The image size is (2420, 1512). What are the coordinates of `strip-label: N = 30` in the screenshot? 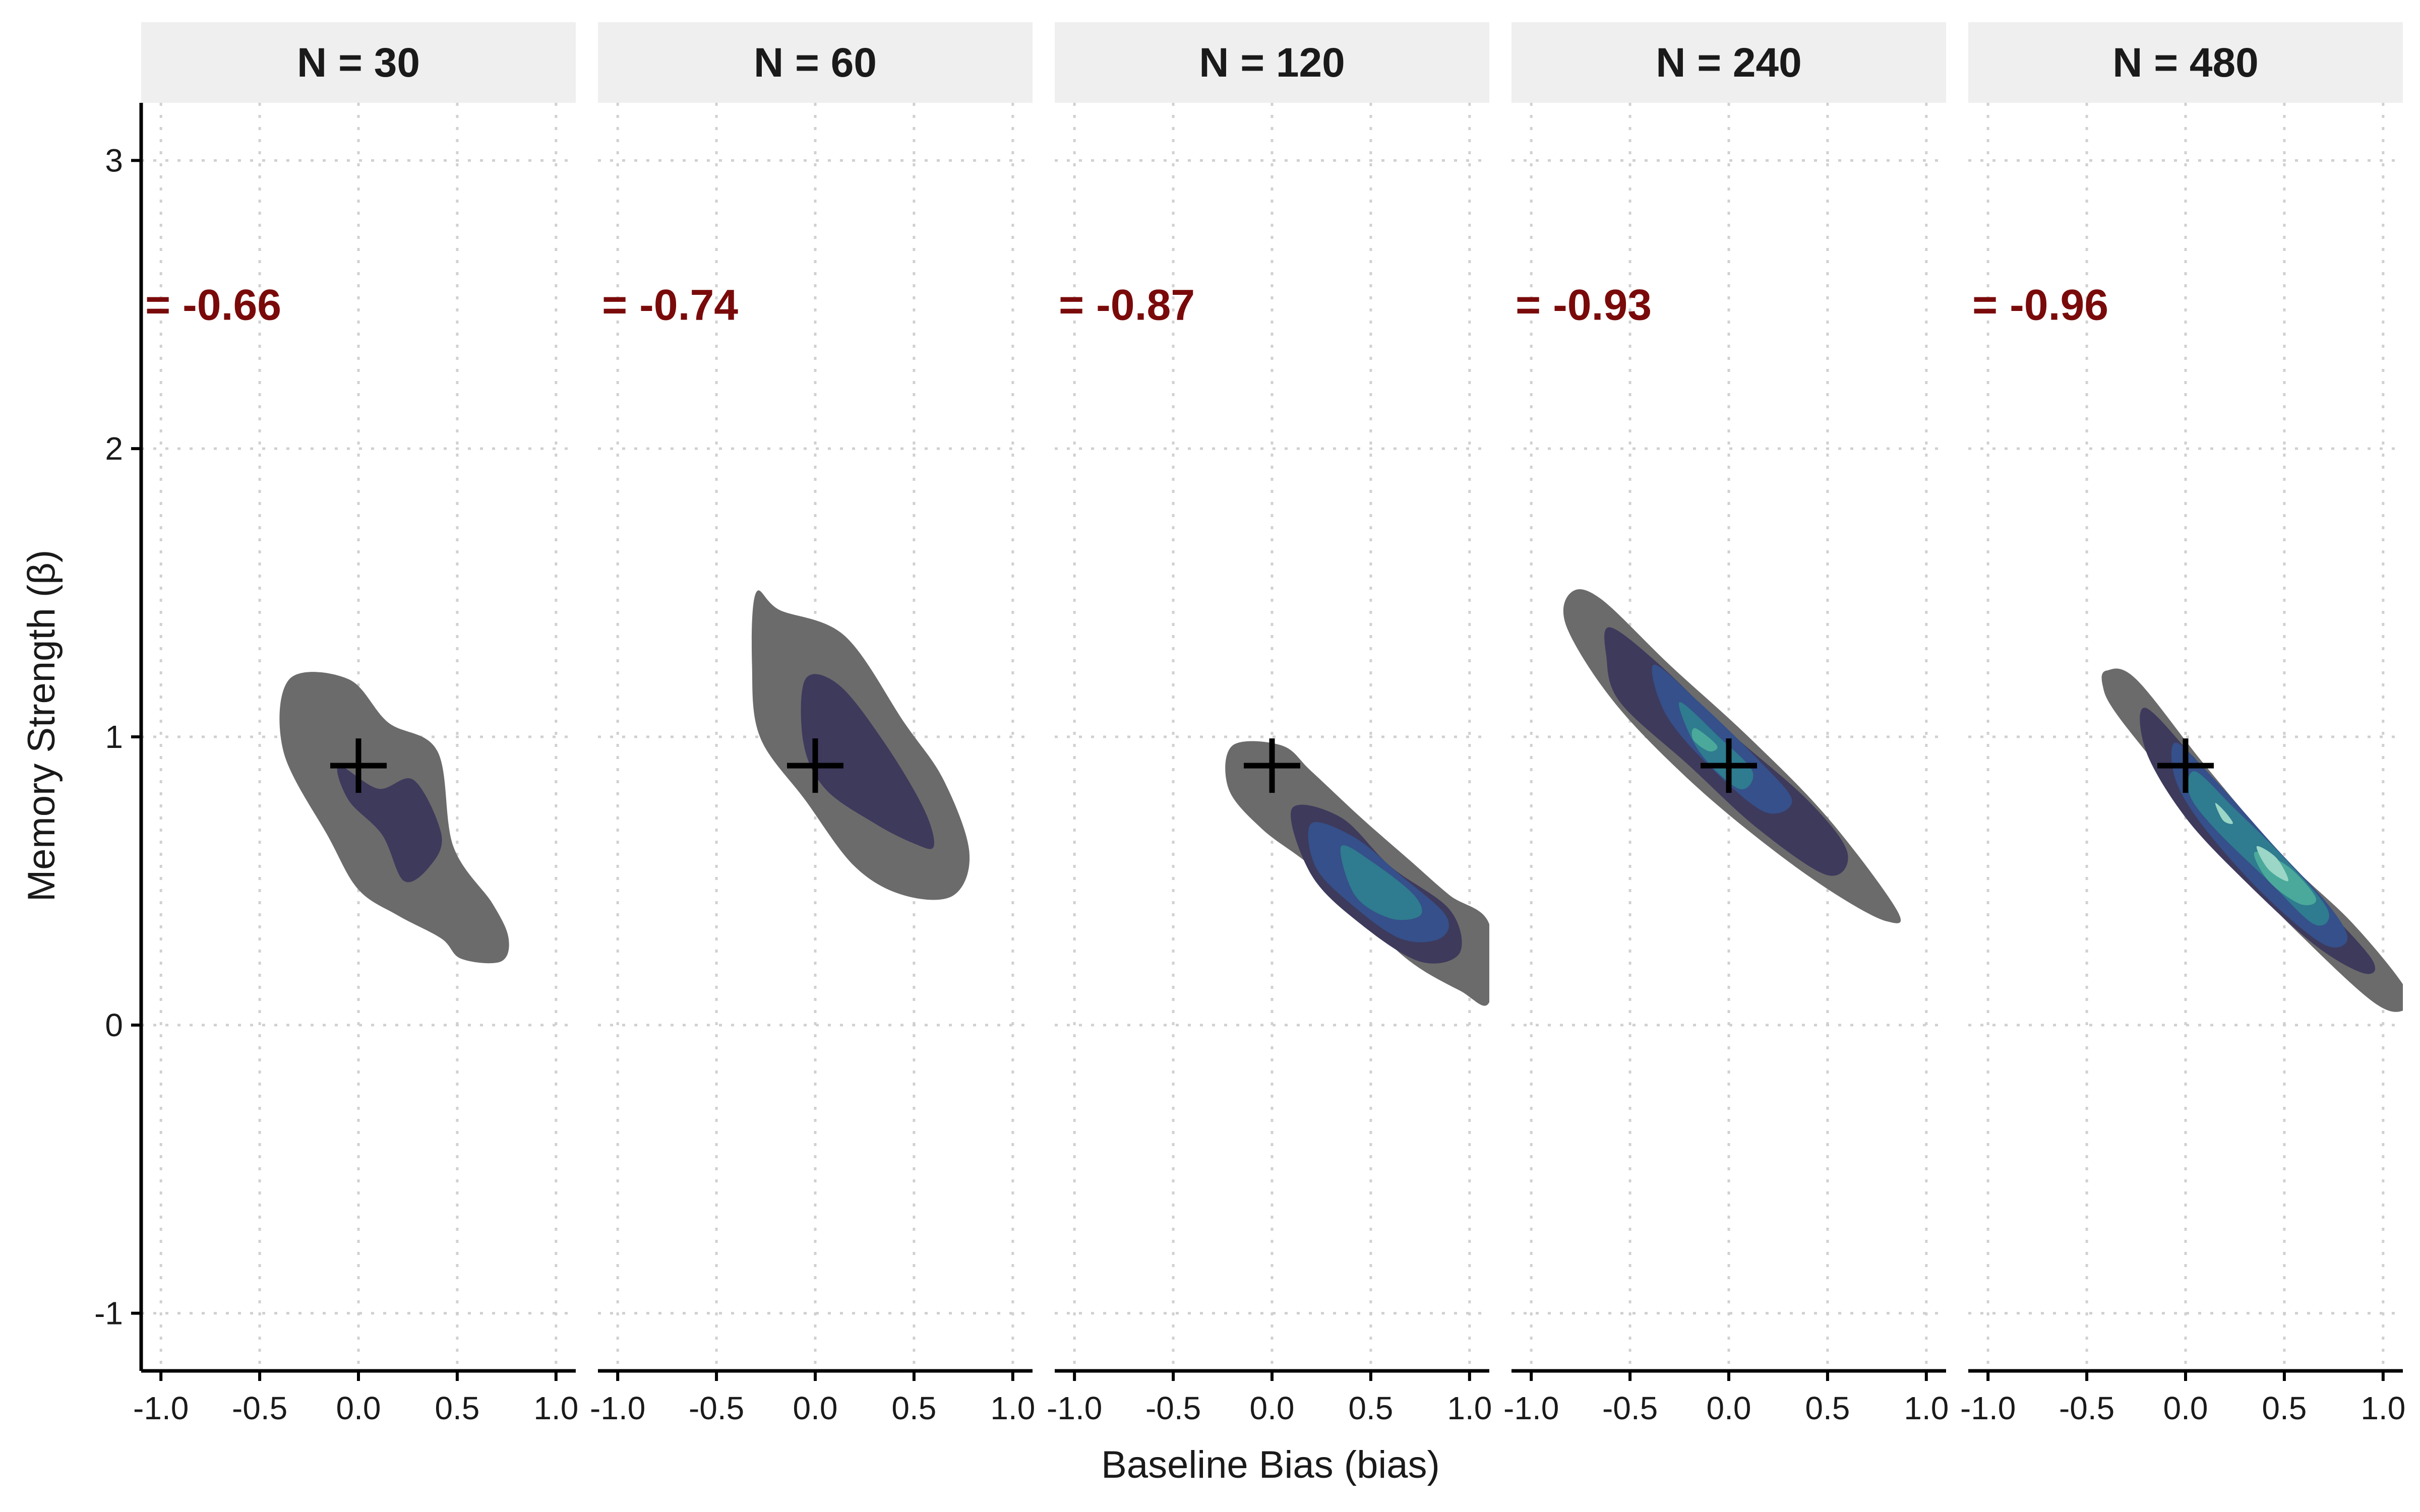 It's located at (358, 63).